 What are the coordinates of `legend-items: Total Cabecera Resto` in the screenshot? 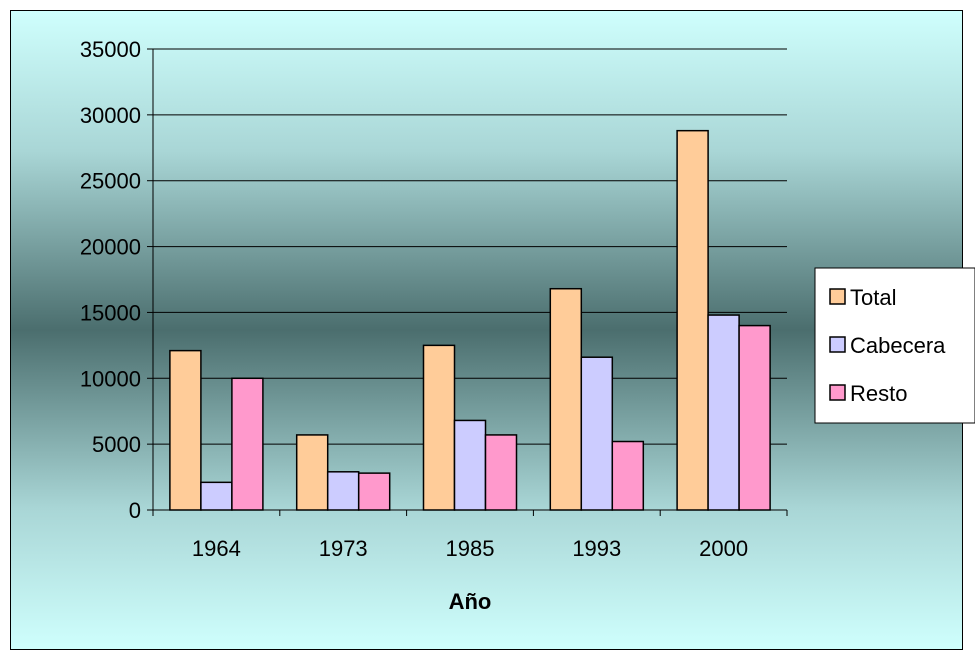 It's located at (887, 345).